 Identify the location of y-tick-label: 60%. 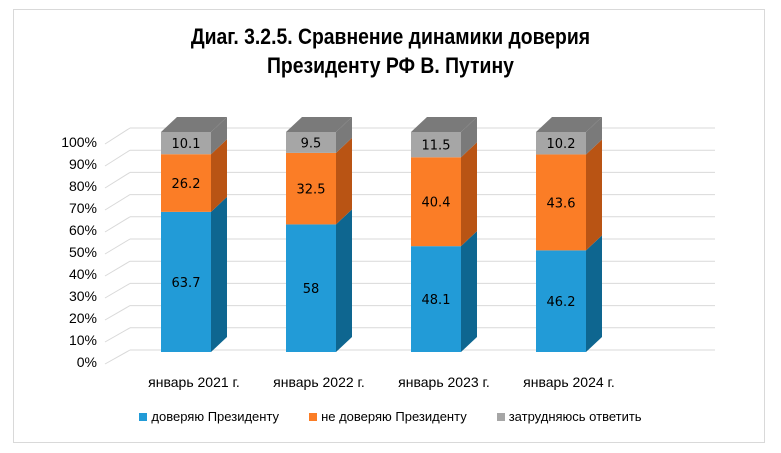
(83, 230).